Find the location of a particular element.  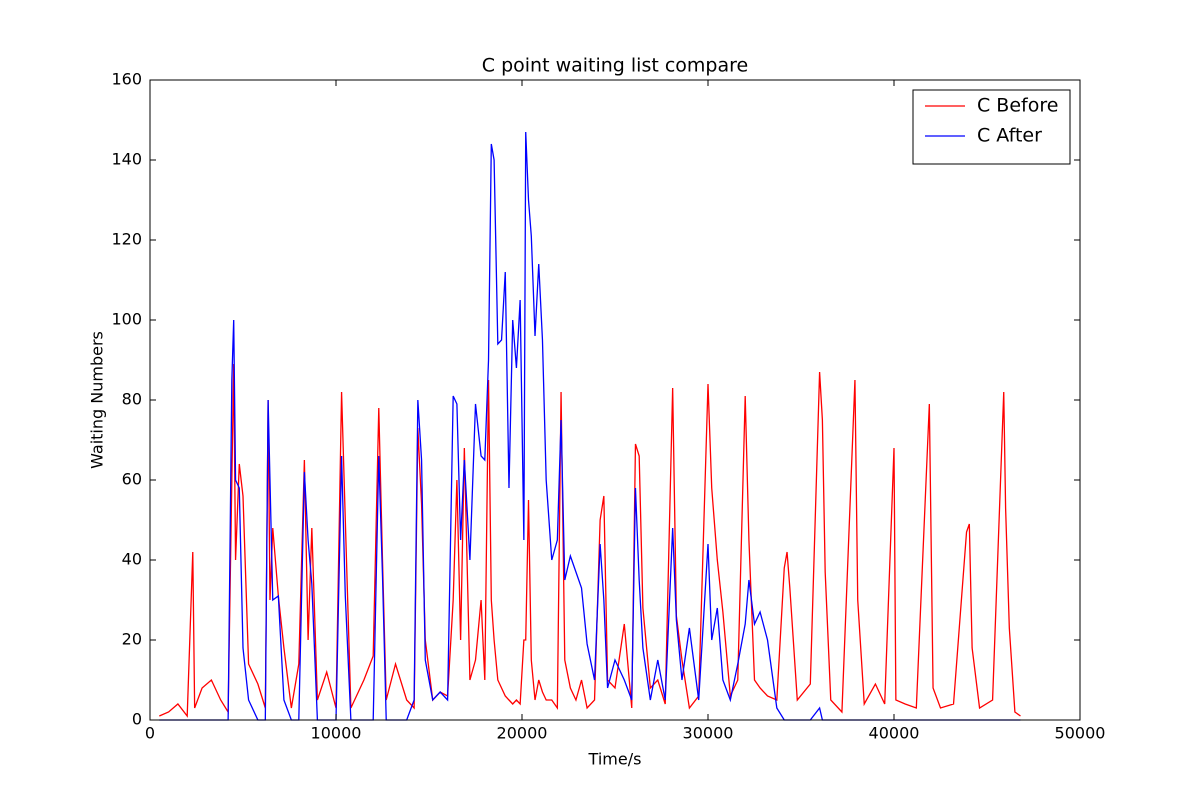

legend-label: C Before is located at coordinates (1017, 106).